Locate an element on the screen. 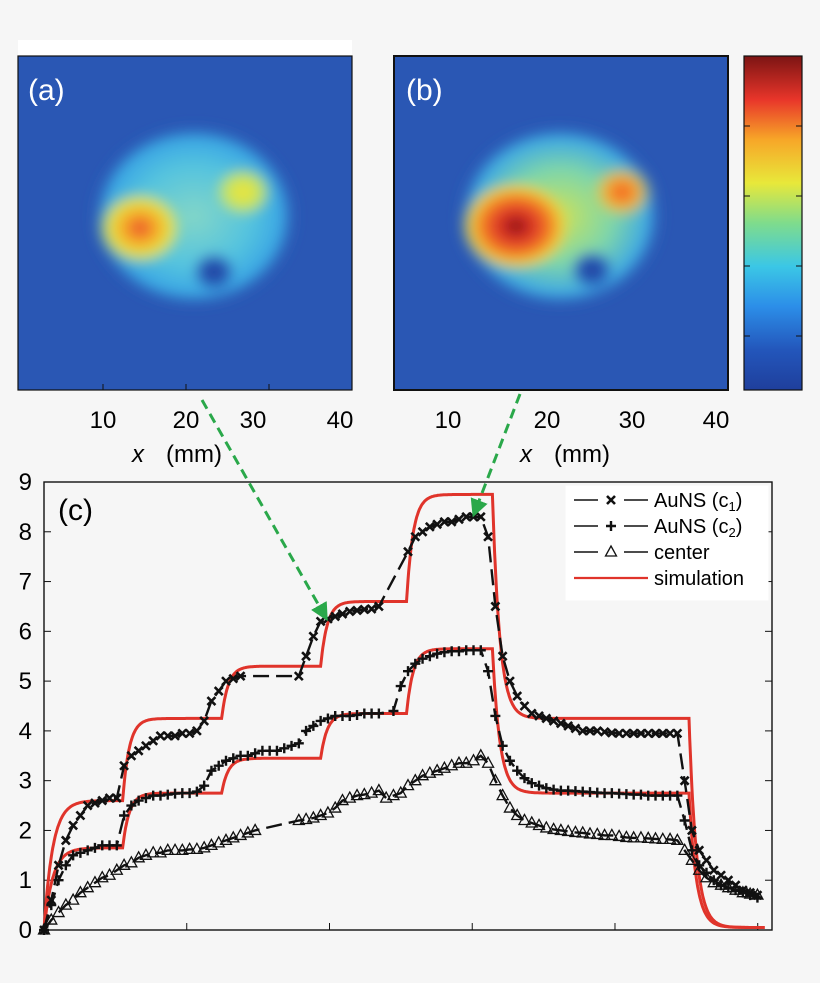 This screenshot has width=820, height=983. panel-b-xtick: 10 is located at coordinates (448, 420).